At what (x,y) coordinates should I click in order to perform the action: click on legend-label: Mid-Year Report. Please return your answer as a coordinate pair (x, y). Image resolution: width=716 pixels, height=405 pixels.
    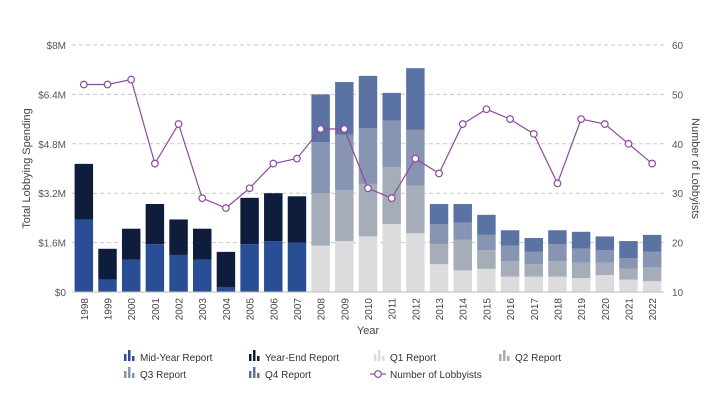
    Looking at the image, I should click on (176, 358).